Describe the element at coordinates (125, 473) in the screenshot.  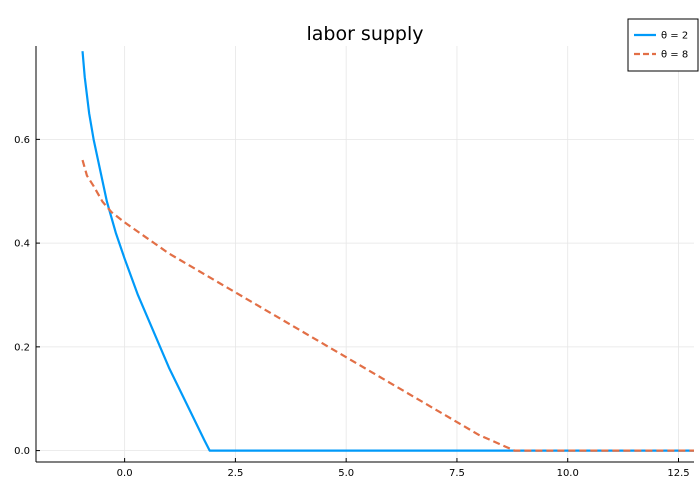
I see `x-tick-label-0: 0.0` at that location.